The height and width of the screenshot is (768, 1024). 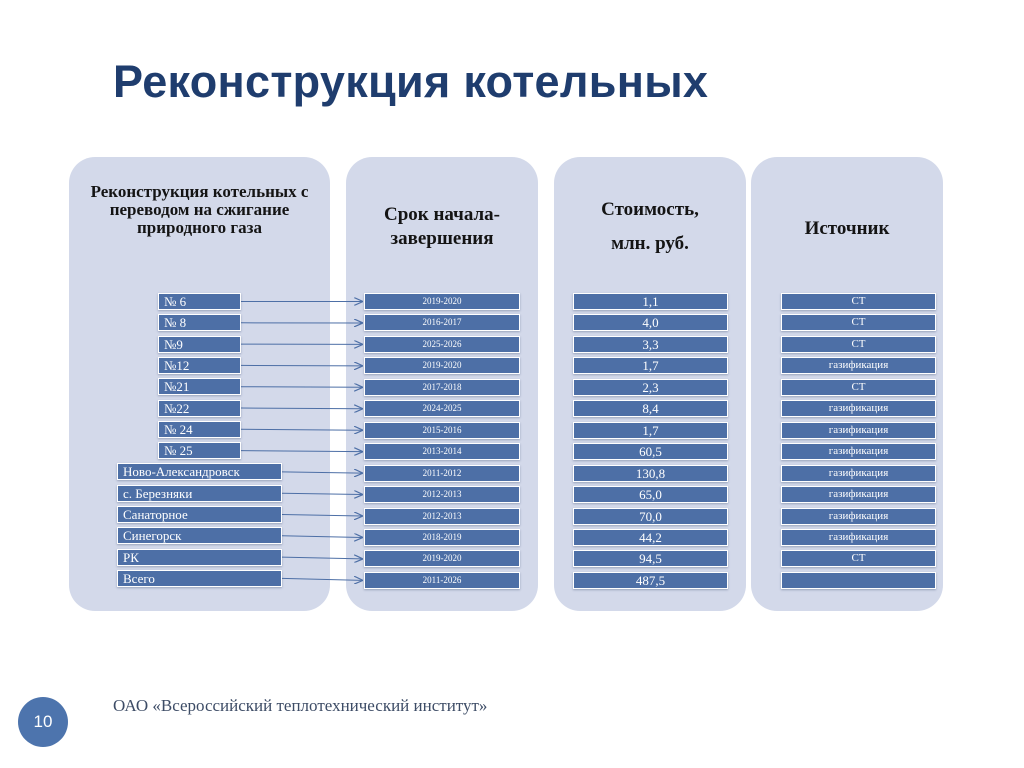 What do you see at coordinates (199, 557) in the screenshot?
I see `object-label: РК` at bounding box center [199, 557].